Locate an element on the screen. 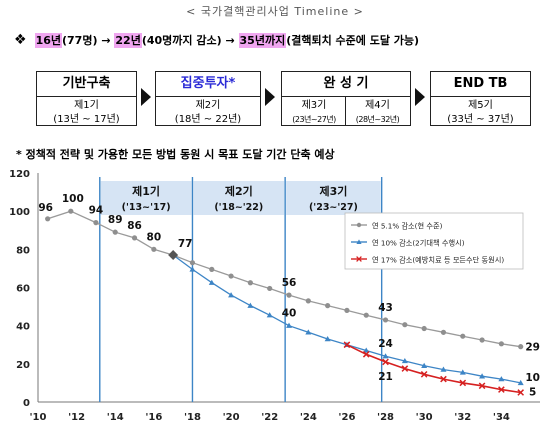  phase-title: 완 성 기 is located at coordinates (346, 84).